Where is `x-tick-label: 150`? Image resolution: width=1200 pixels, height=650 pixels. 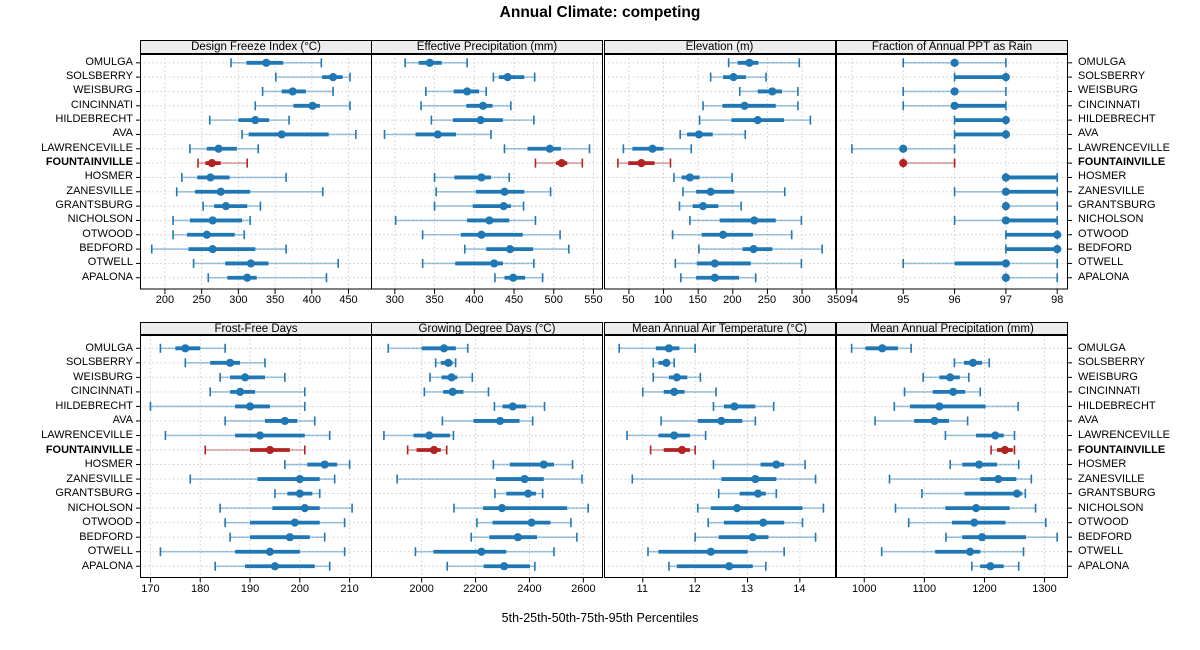
x-tick-label: 150 is located at coordinates (697, 300).